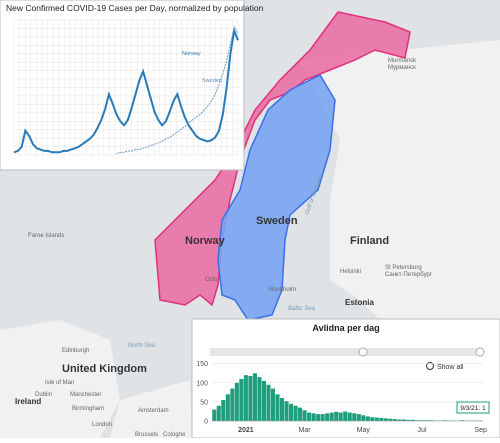 Image resolution: width=500 pixels, height=443 pixels. Describe the element at coordinates (153, 411) in the screenshot. I see `city-label: Amsterdam` at that location.